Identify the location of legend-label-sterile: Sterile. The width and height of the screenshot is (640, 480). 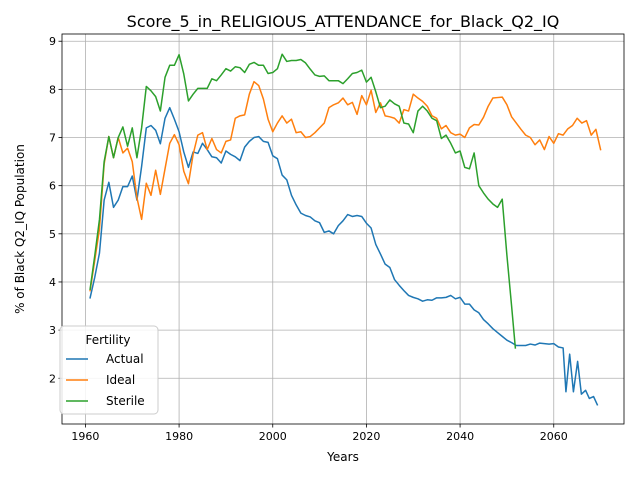
(125, 401).